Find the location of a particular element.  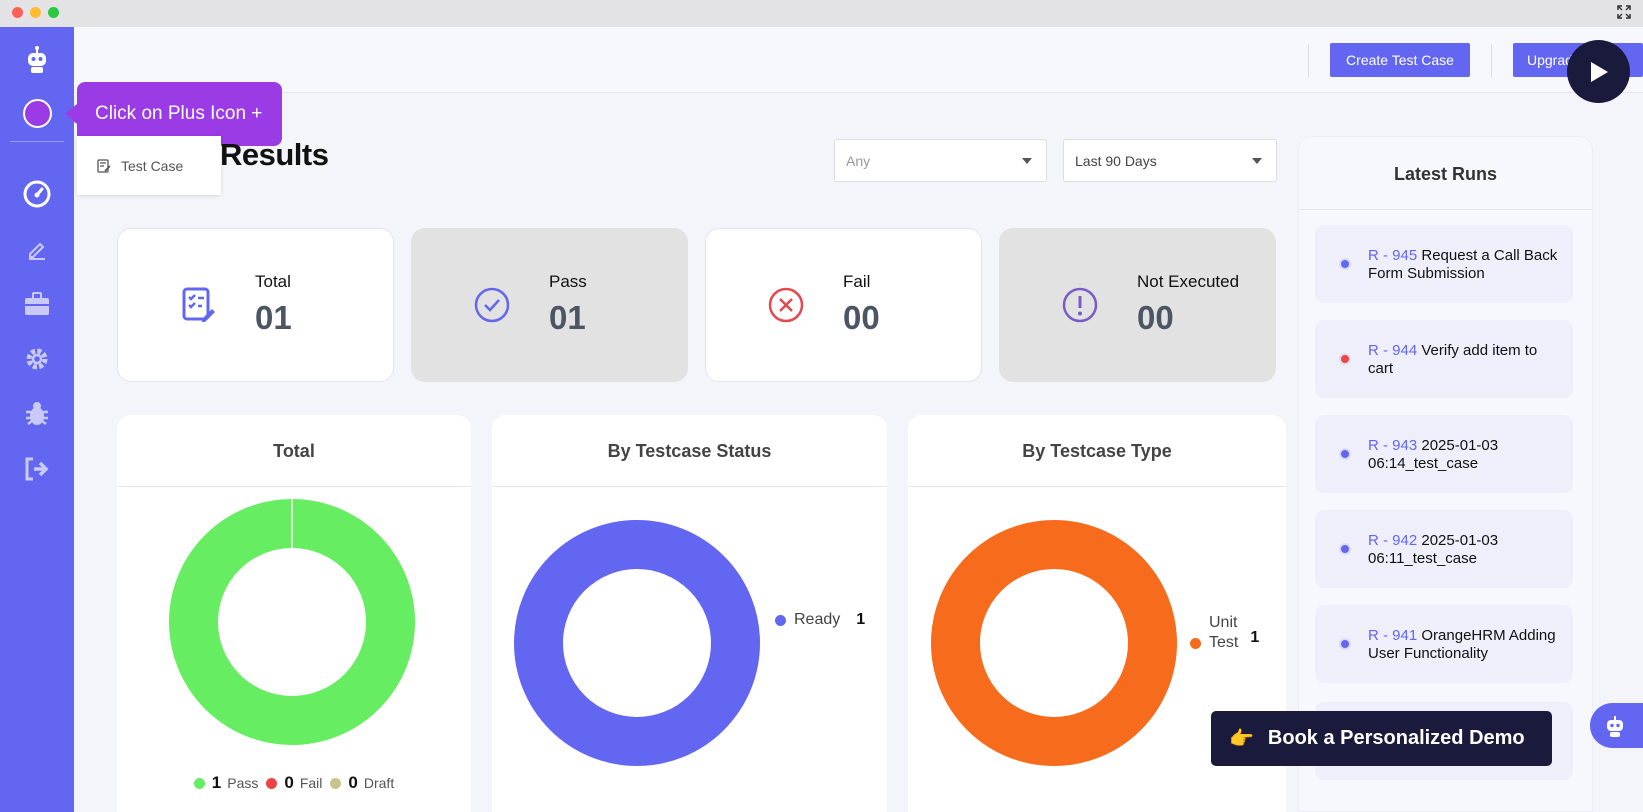

run-name: OrangeHRM Adding User Functionality is located at coordinates (1462, 644).